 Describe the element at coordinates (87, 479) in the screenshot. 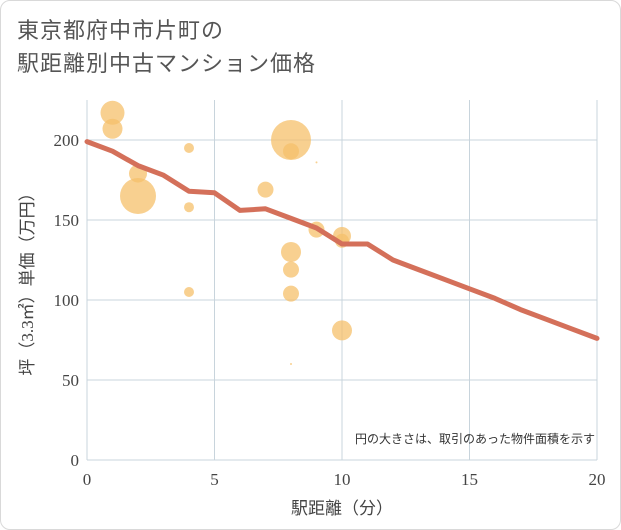

I see `x-tick-label-0: 0` at that location.